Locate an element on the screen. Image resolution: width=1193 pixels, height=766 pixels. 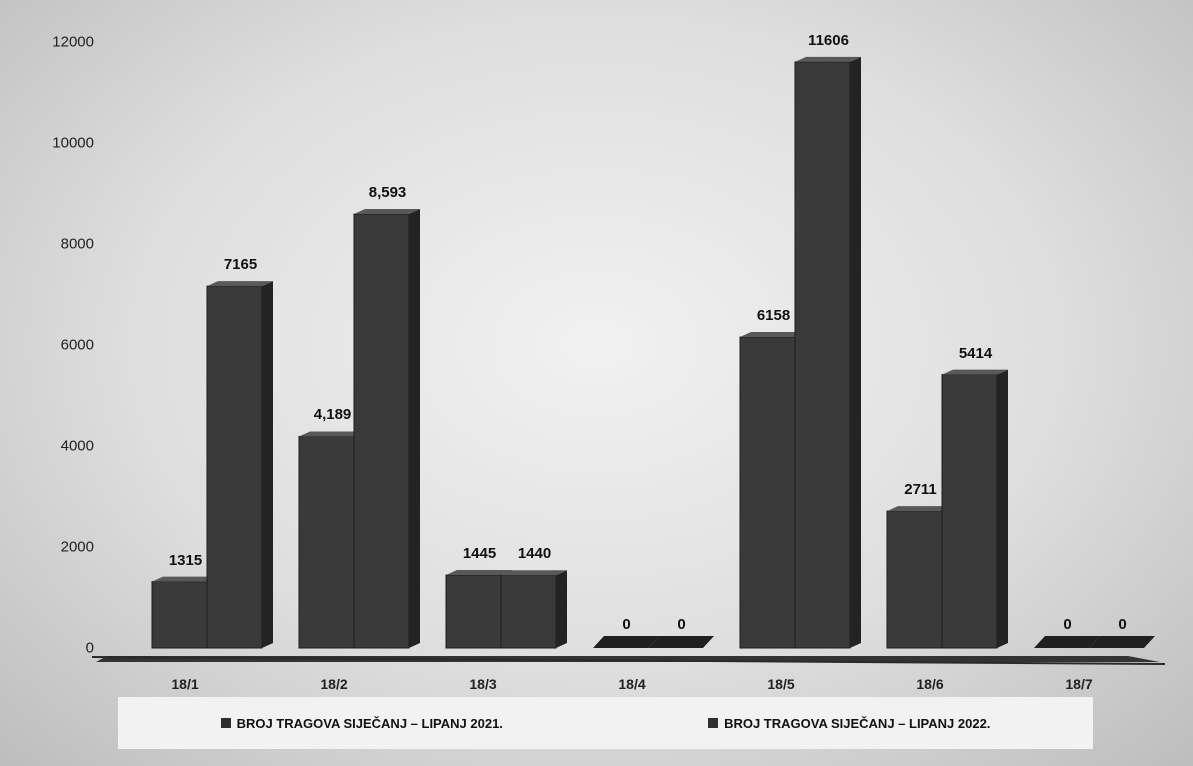
data-label: 2711 is located at coordinates (920, 490).